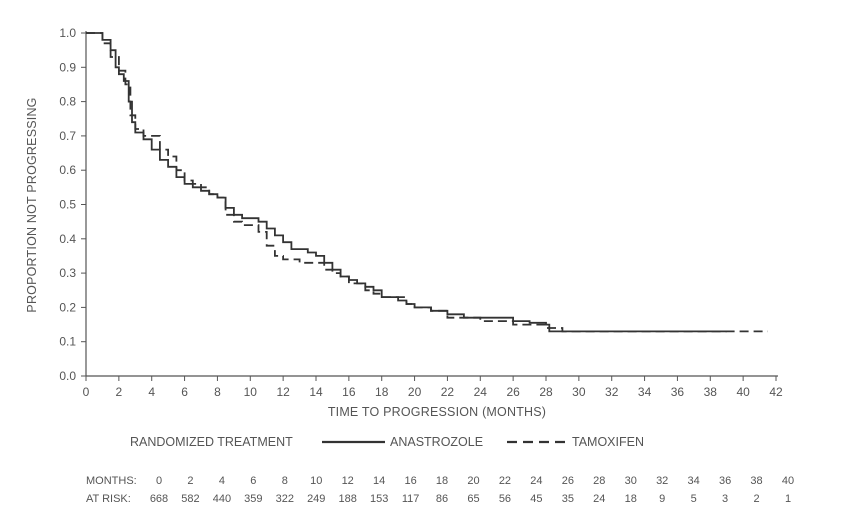 The image size is (844, 515). Describe the element at coordinates (217, 392) in the screenshot. I see `x-tick-label: 8` at that location.